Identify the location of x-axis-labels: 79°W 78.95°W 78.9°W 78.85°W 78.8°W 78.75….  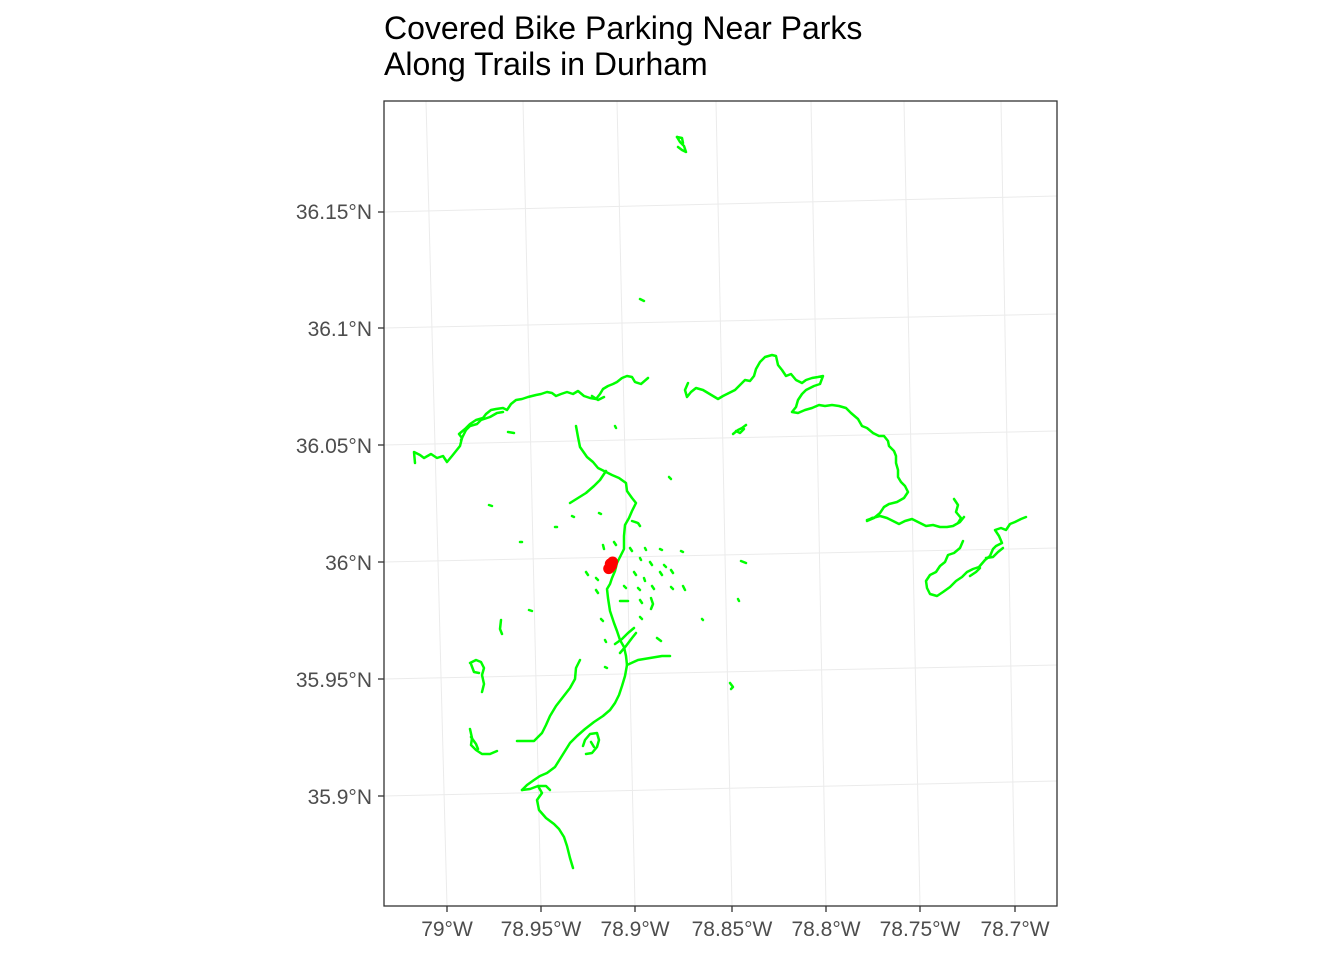
(735, 929).